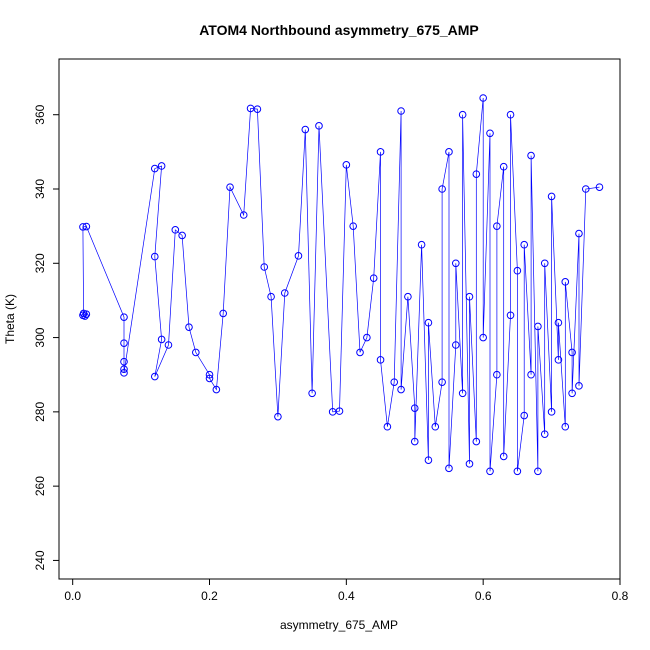 This screenshot has height=650, width=650. Describe the element at coordinates (339, 30) in the screenshot. I see `chart-title: ATOM4 Northbound asymmetry_675_AMP` at that location.